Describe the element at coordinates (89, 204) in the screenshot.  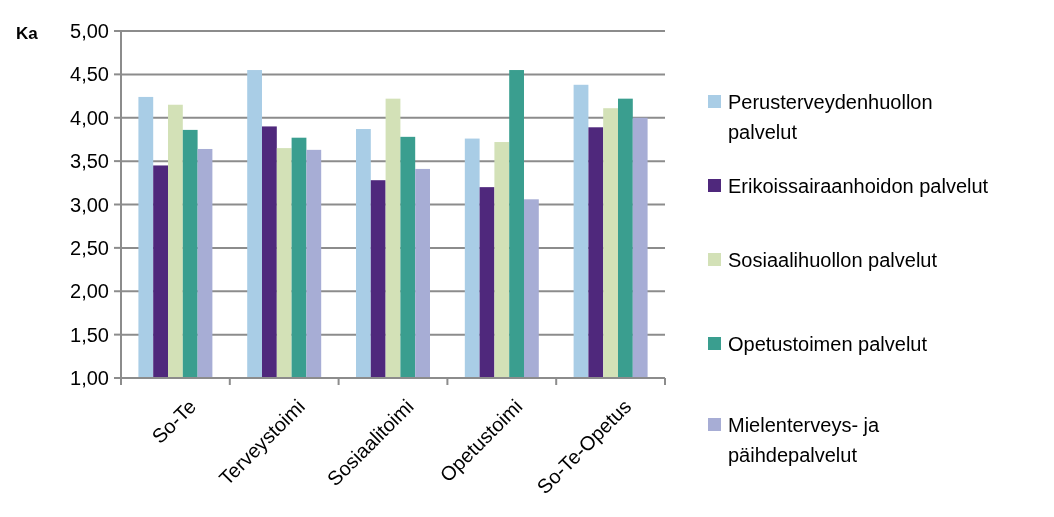
I see `y-tick-label: 3,00` at that location.